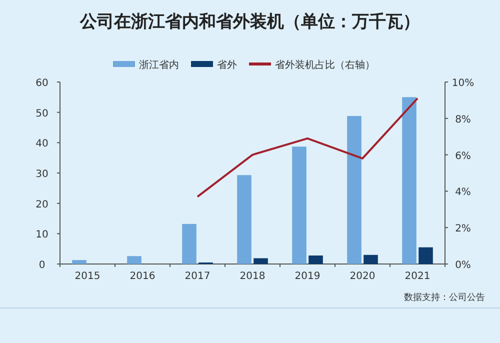 This screenshot has width=500, height=343. Describe the element at coordinates (325, 65) in the screenshot. I see `legend-label: 省外装机占比（右轴）` at that location.